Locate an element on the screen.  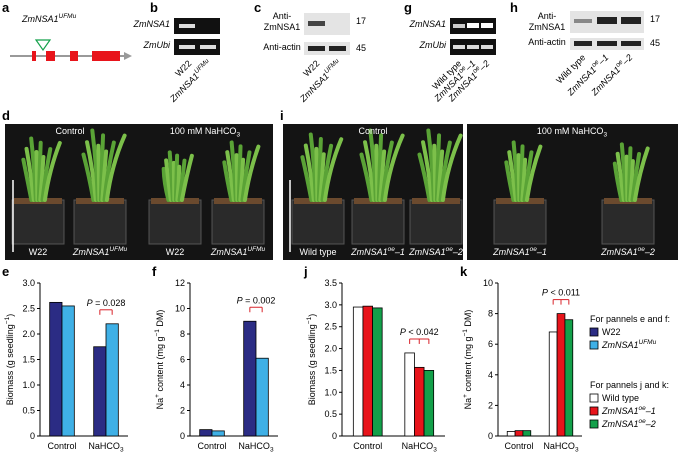
y-tick-label: 0 is located at coordinates (182, 436).